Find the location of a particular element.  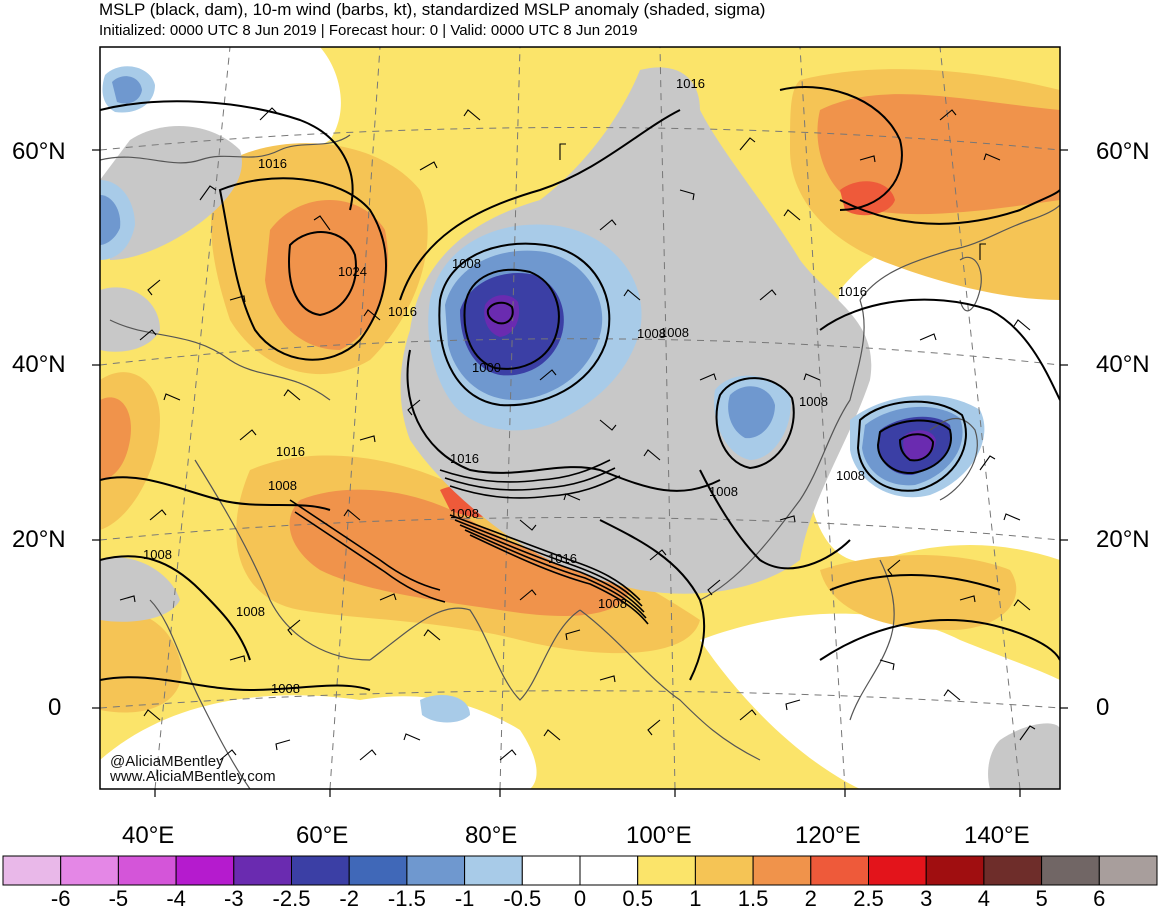

colorbar-label: 5 is located at coordinates (1041, 898).